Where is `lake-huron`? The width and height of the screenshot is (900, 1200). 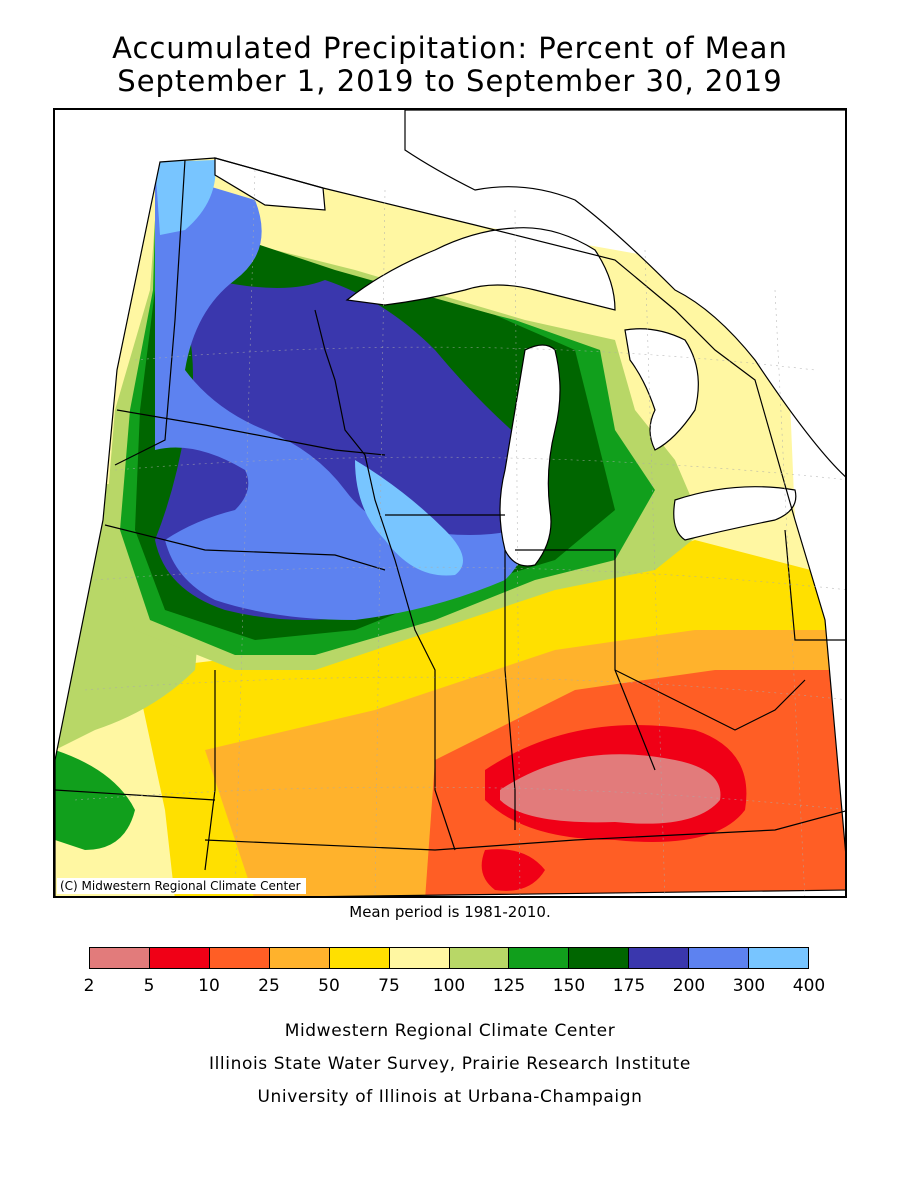
lake-huron is located at coordinates (661, 389).